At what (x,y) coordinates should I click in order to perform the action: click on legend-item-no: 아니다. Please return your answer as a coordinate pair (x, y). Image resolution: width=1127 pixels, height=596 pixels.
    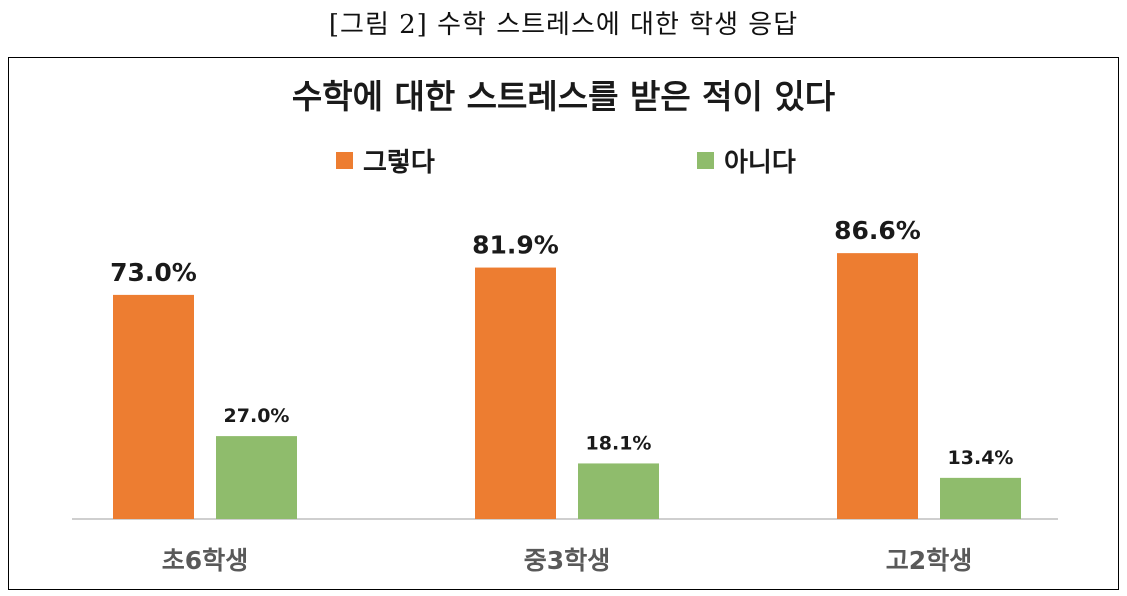
    Looking at the image, I should click on (746, 160).